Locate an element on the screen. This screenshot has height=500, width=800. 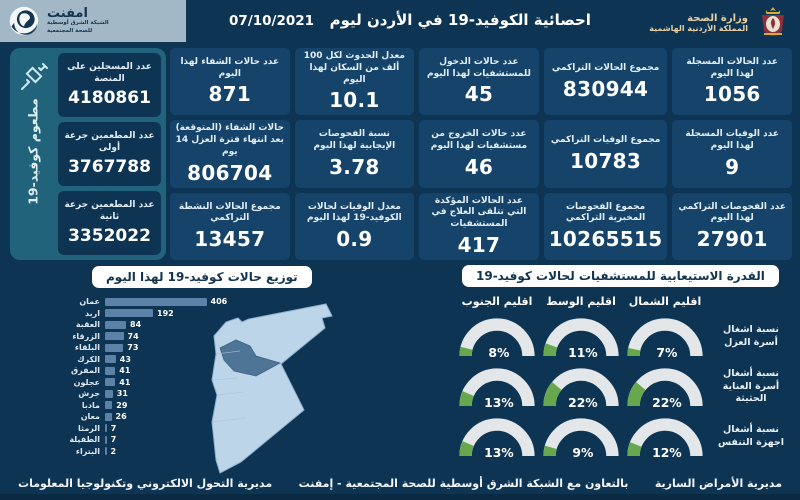
region-header-spacer is located at coordinates (751, 302).